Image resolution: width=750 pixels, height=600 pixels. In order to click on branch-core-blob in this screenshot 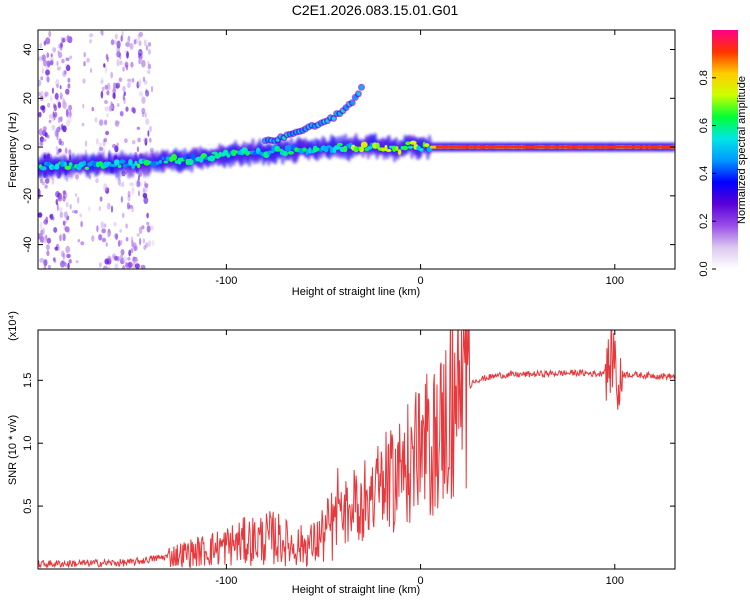, I will do `click(333, 118)`.